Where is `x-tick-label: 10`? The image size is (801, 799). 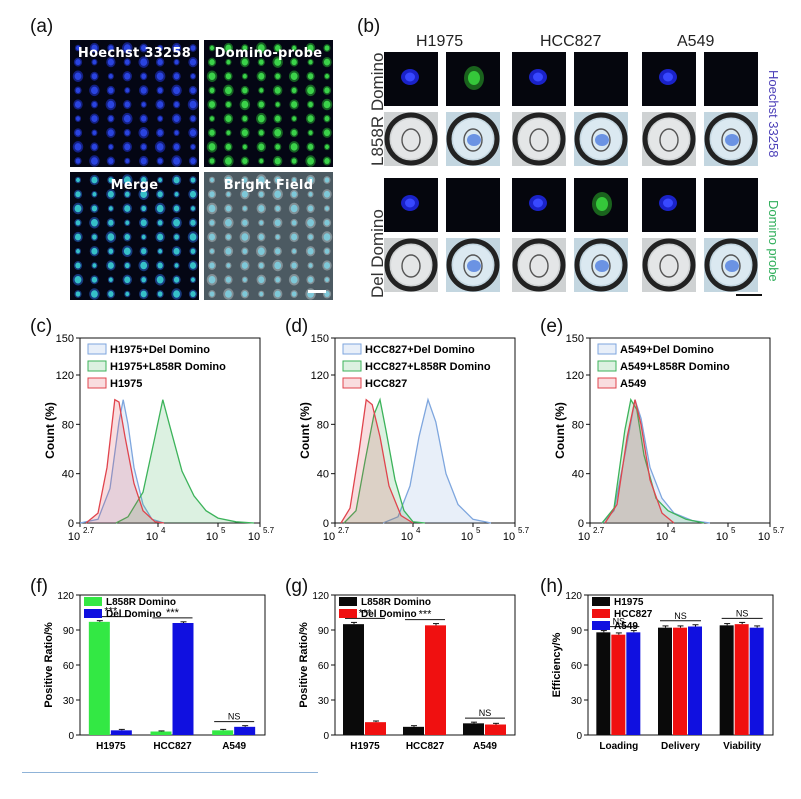 x-tick-label: 10 is located at coordinates (509, 537).